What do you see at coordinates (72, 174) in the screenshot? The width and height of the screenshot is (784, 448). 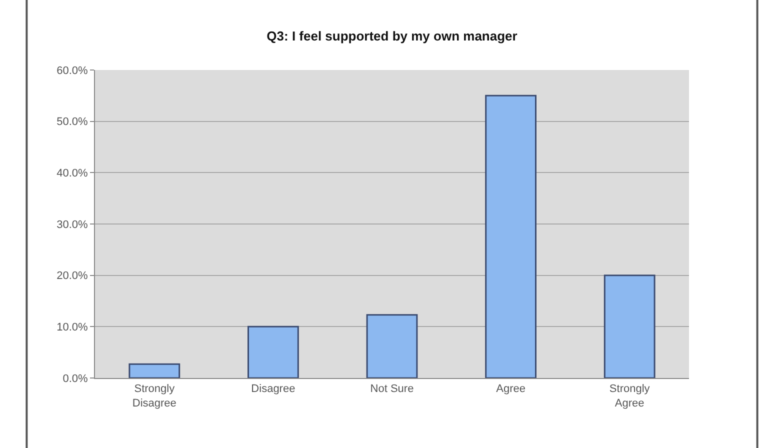 I see `y-tick-label: 40.0%` at bounding box center [72, 174].